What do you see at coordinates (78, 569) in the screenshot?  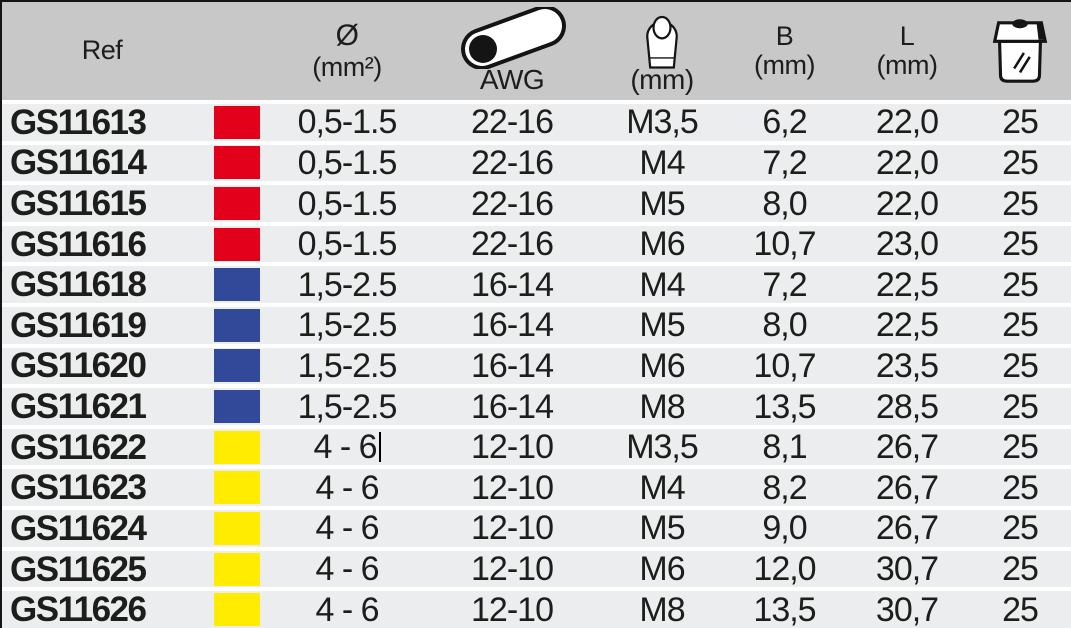 I see `ref-cell: GS11625` at bounding box center [78, 569].